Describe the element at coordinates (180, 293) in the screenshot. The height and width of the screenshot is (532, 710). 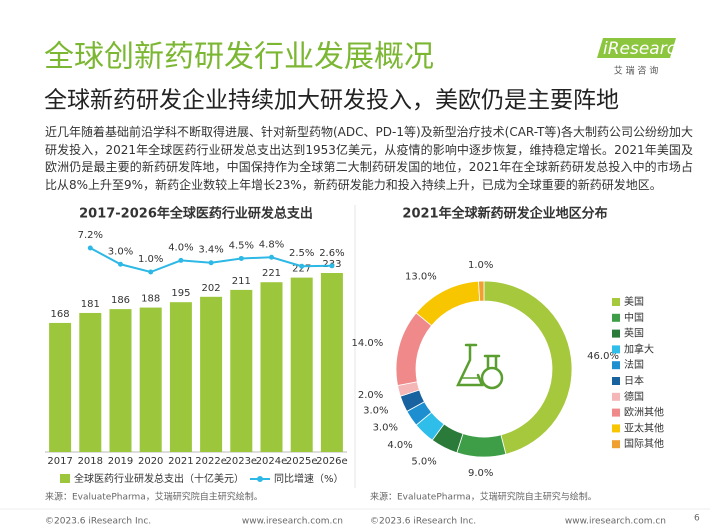
I see `bar-value-label: 195` at that location.